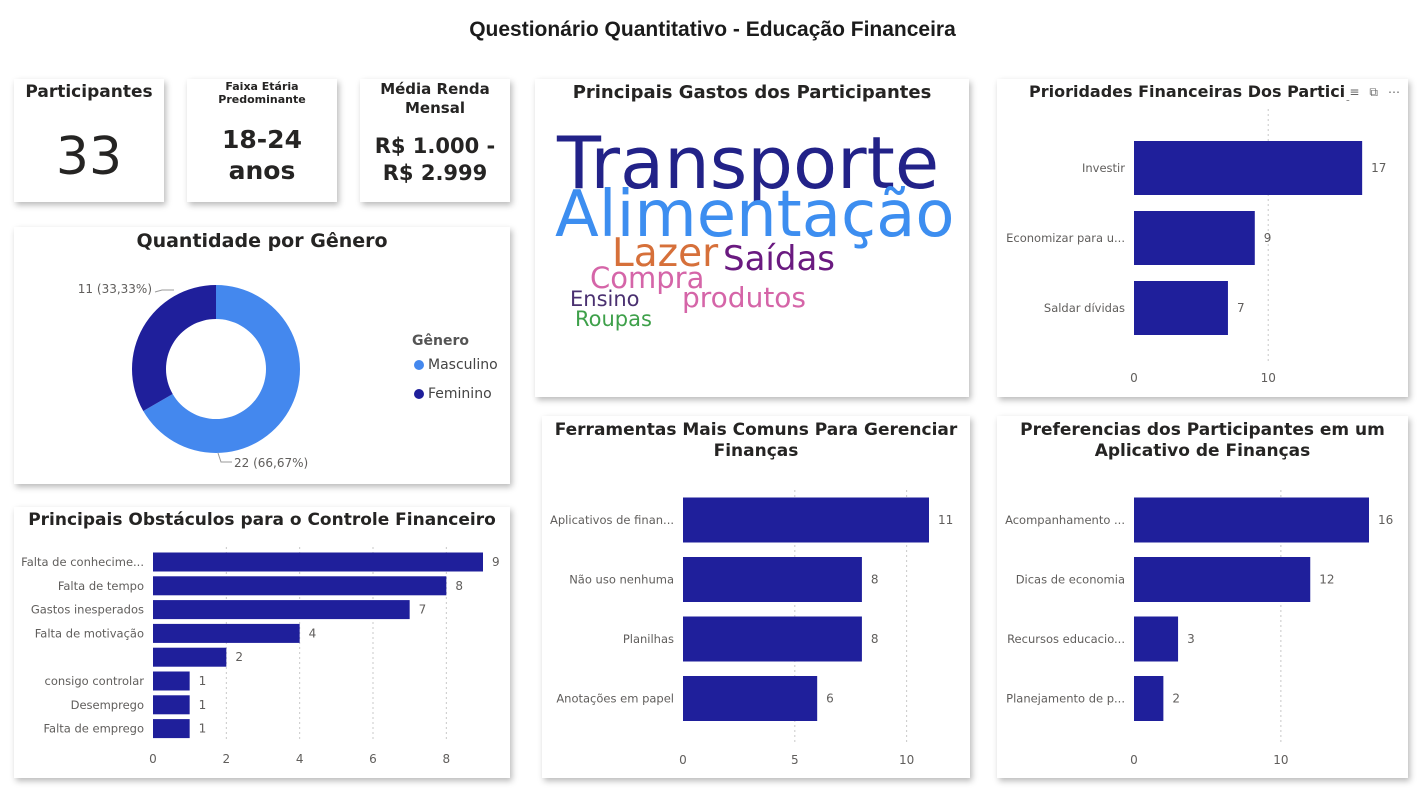 Image resolution: width=1425 pixels, height=800 pixels. I want to click on kpi-income-label-2: Mensal, so click(435, 108).